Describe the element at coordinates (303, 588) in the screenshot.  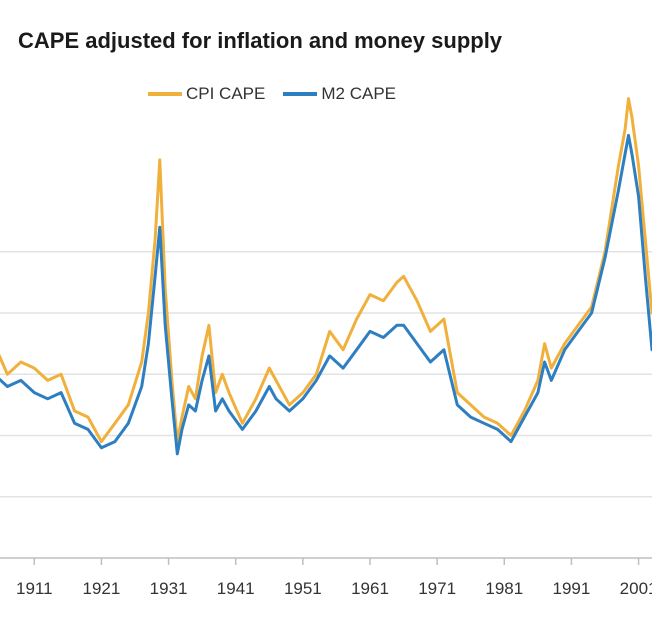
I see `x-tick-label-1951: 1951` at that location.